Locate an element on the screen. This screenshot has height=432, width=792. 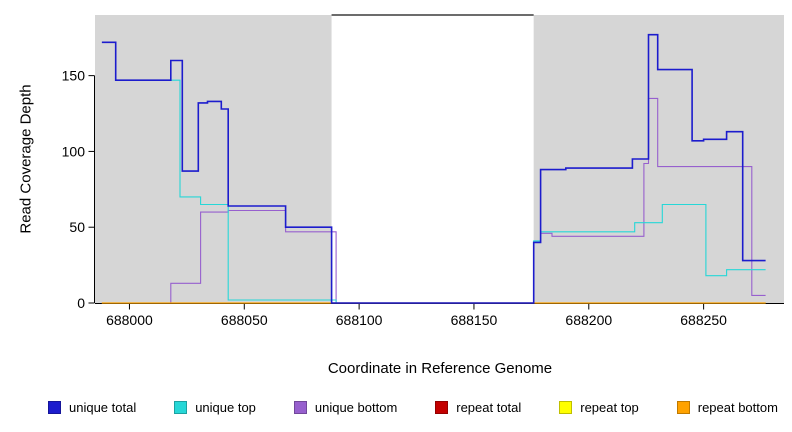
x-tick-label: 688150 is located at coordinates (474, 320).